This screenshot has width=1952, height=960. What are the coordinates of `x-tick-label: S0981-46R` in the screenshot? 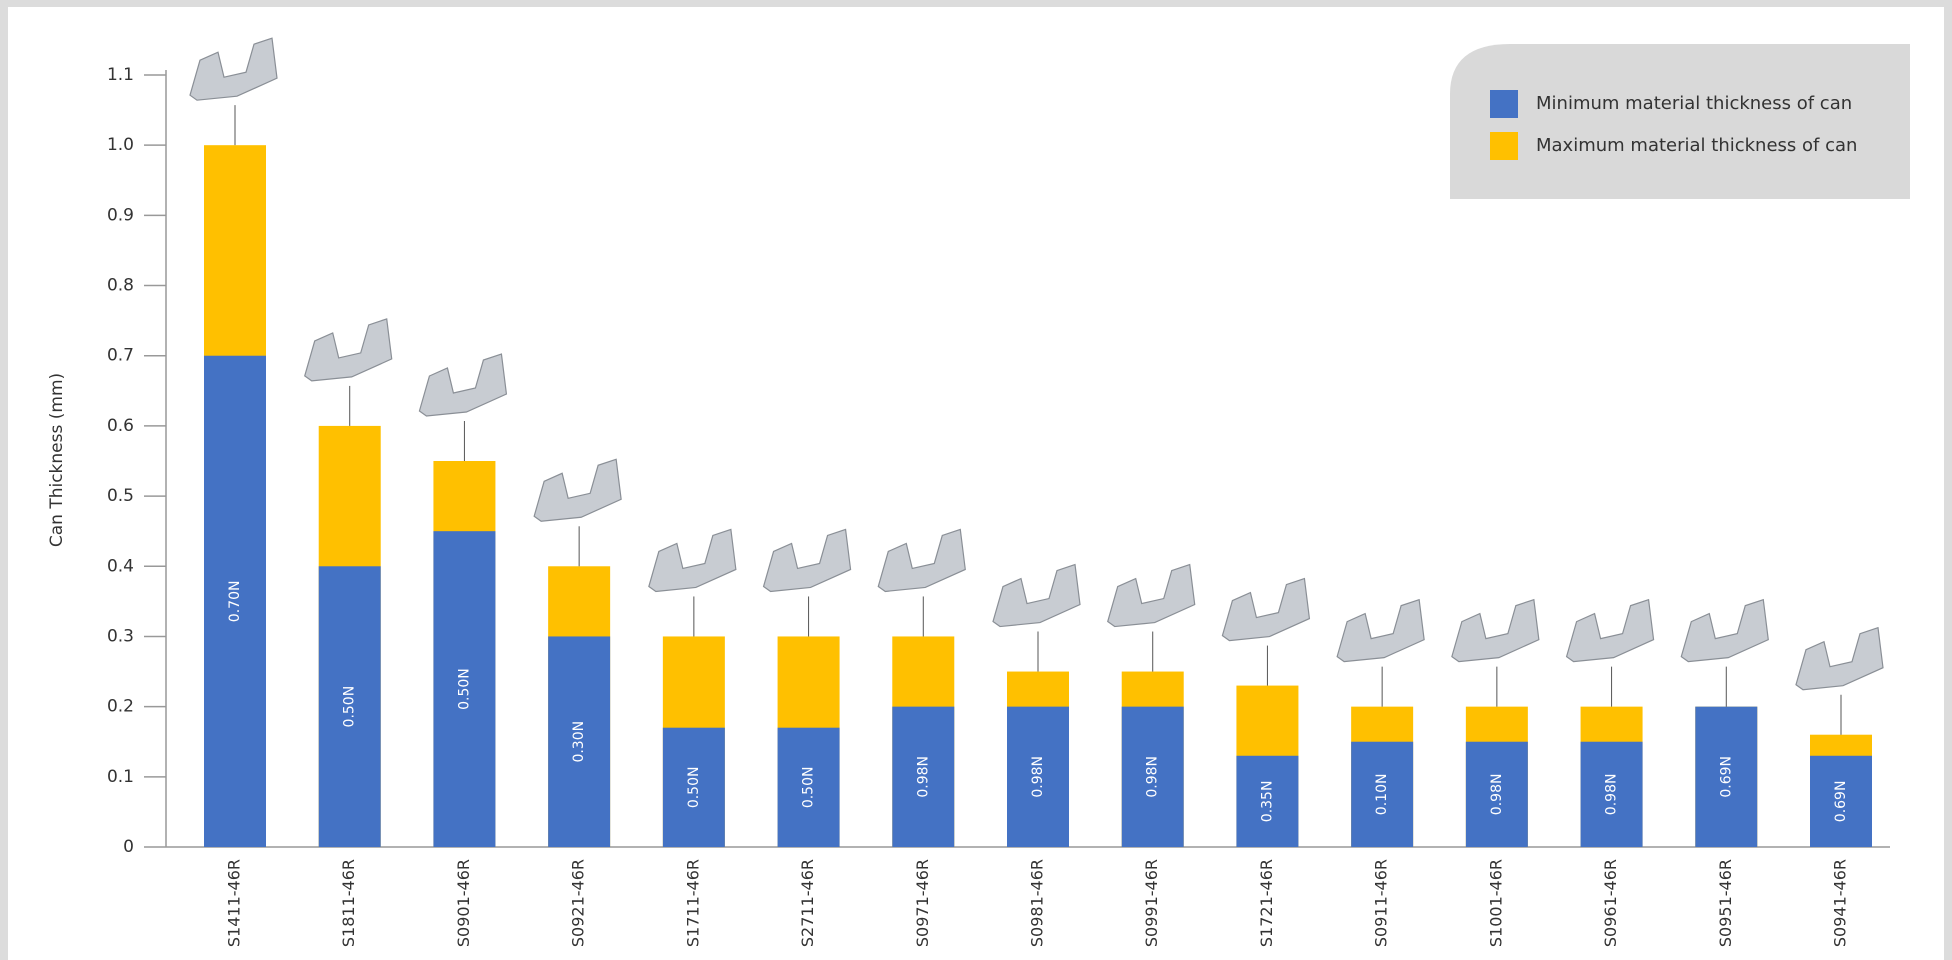 It's located at (1037, 903).